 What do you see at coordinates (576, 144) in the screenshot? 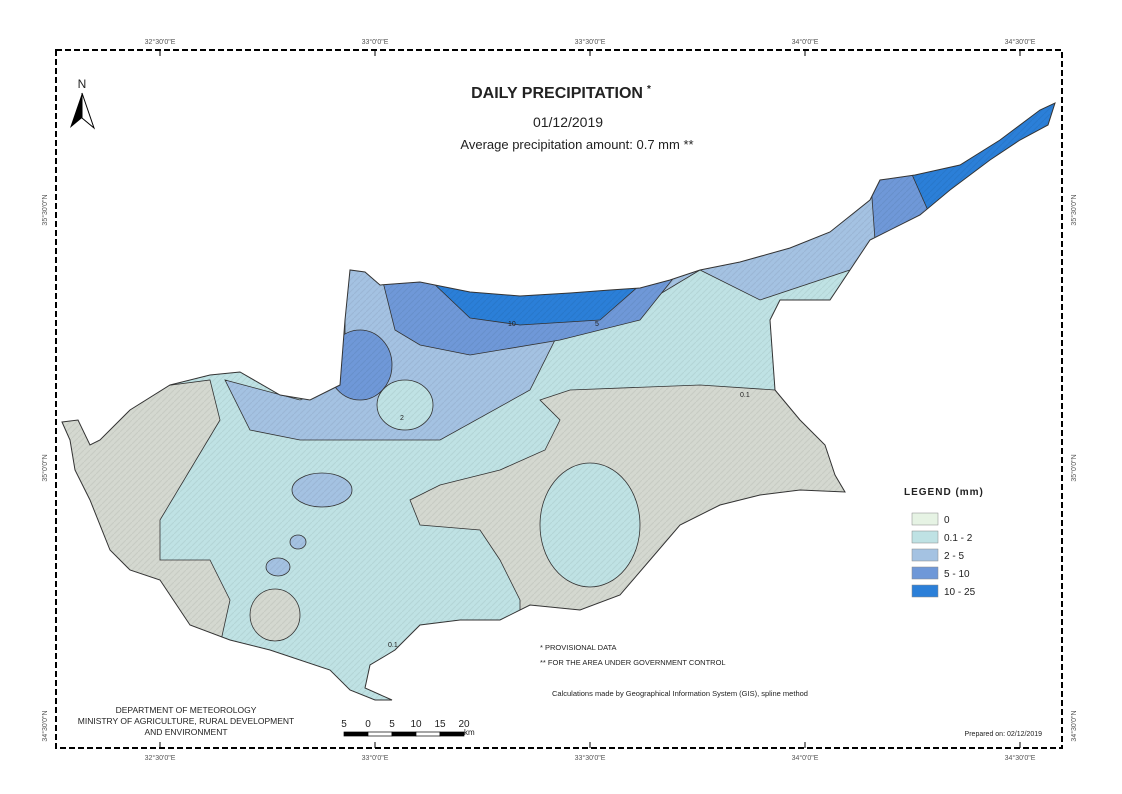
I see `subtitle: Average precipitation amount: 0.7 mm **` at bounding box center [576, 144].